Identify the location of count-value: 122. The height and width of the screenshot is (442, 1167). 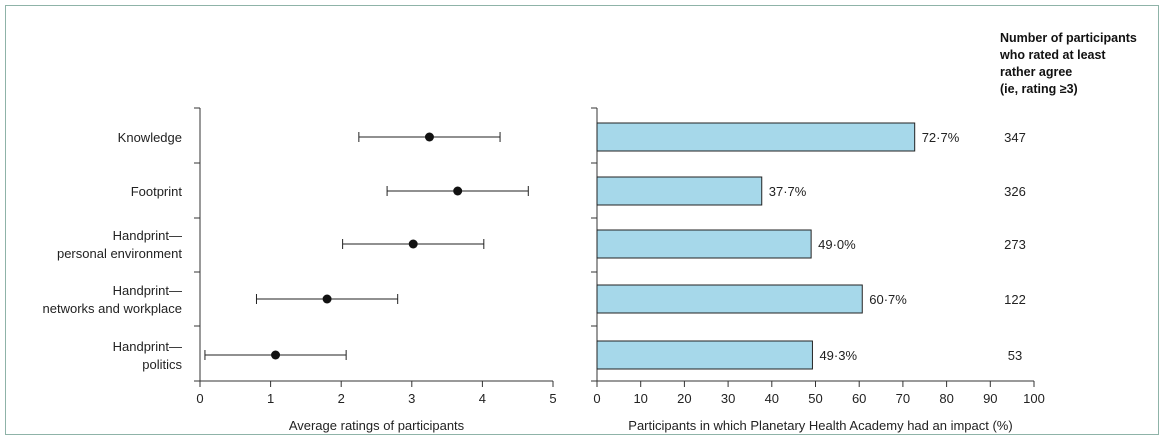
(1015, 299).